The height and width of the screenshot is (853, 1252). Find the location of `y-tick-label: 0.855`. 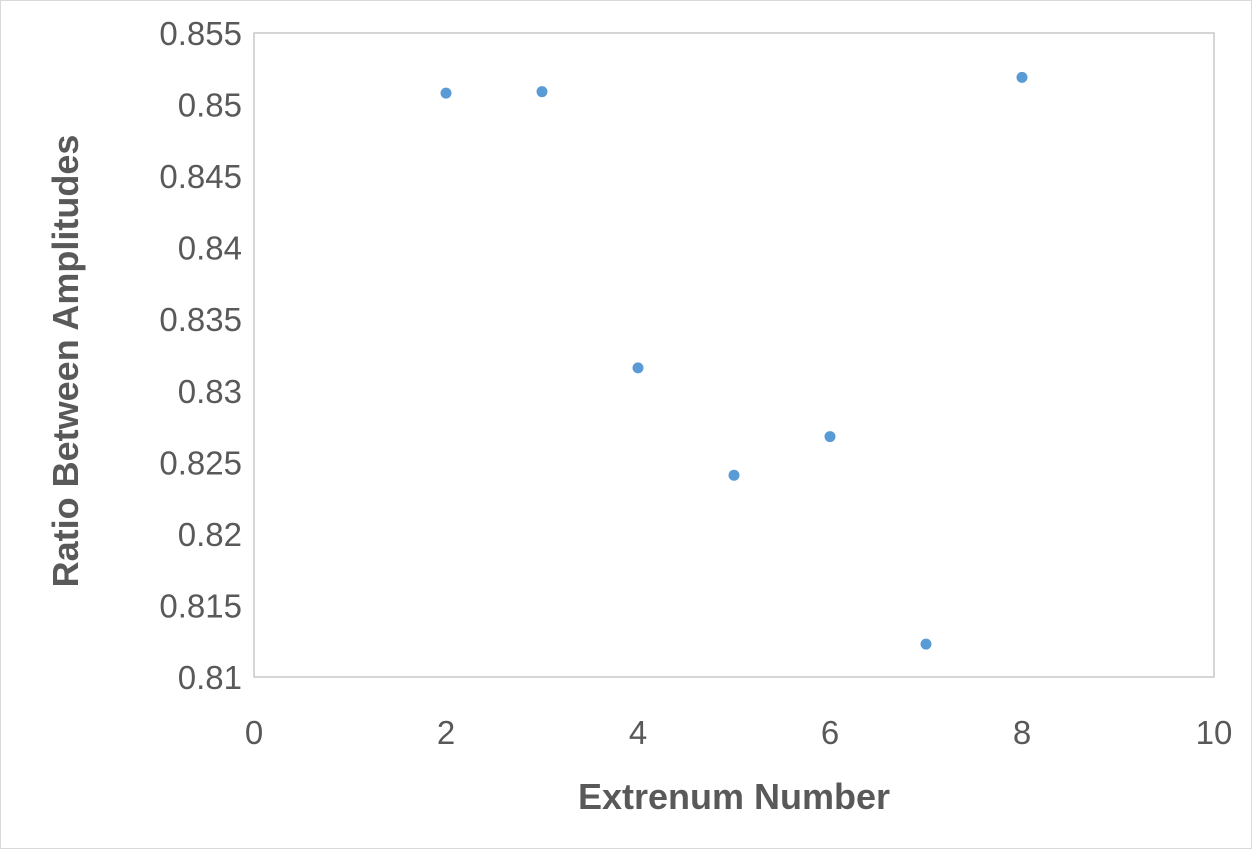

y-tick-label: 0.855 is located at coordinates (200, 33).